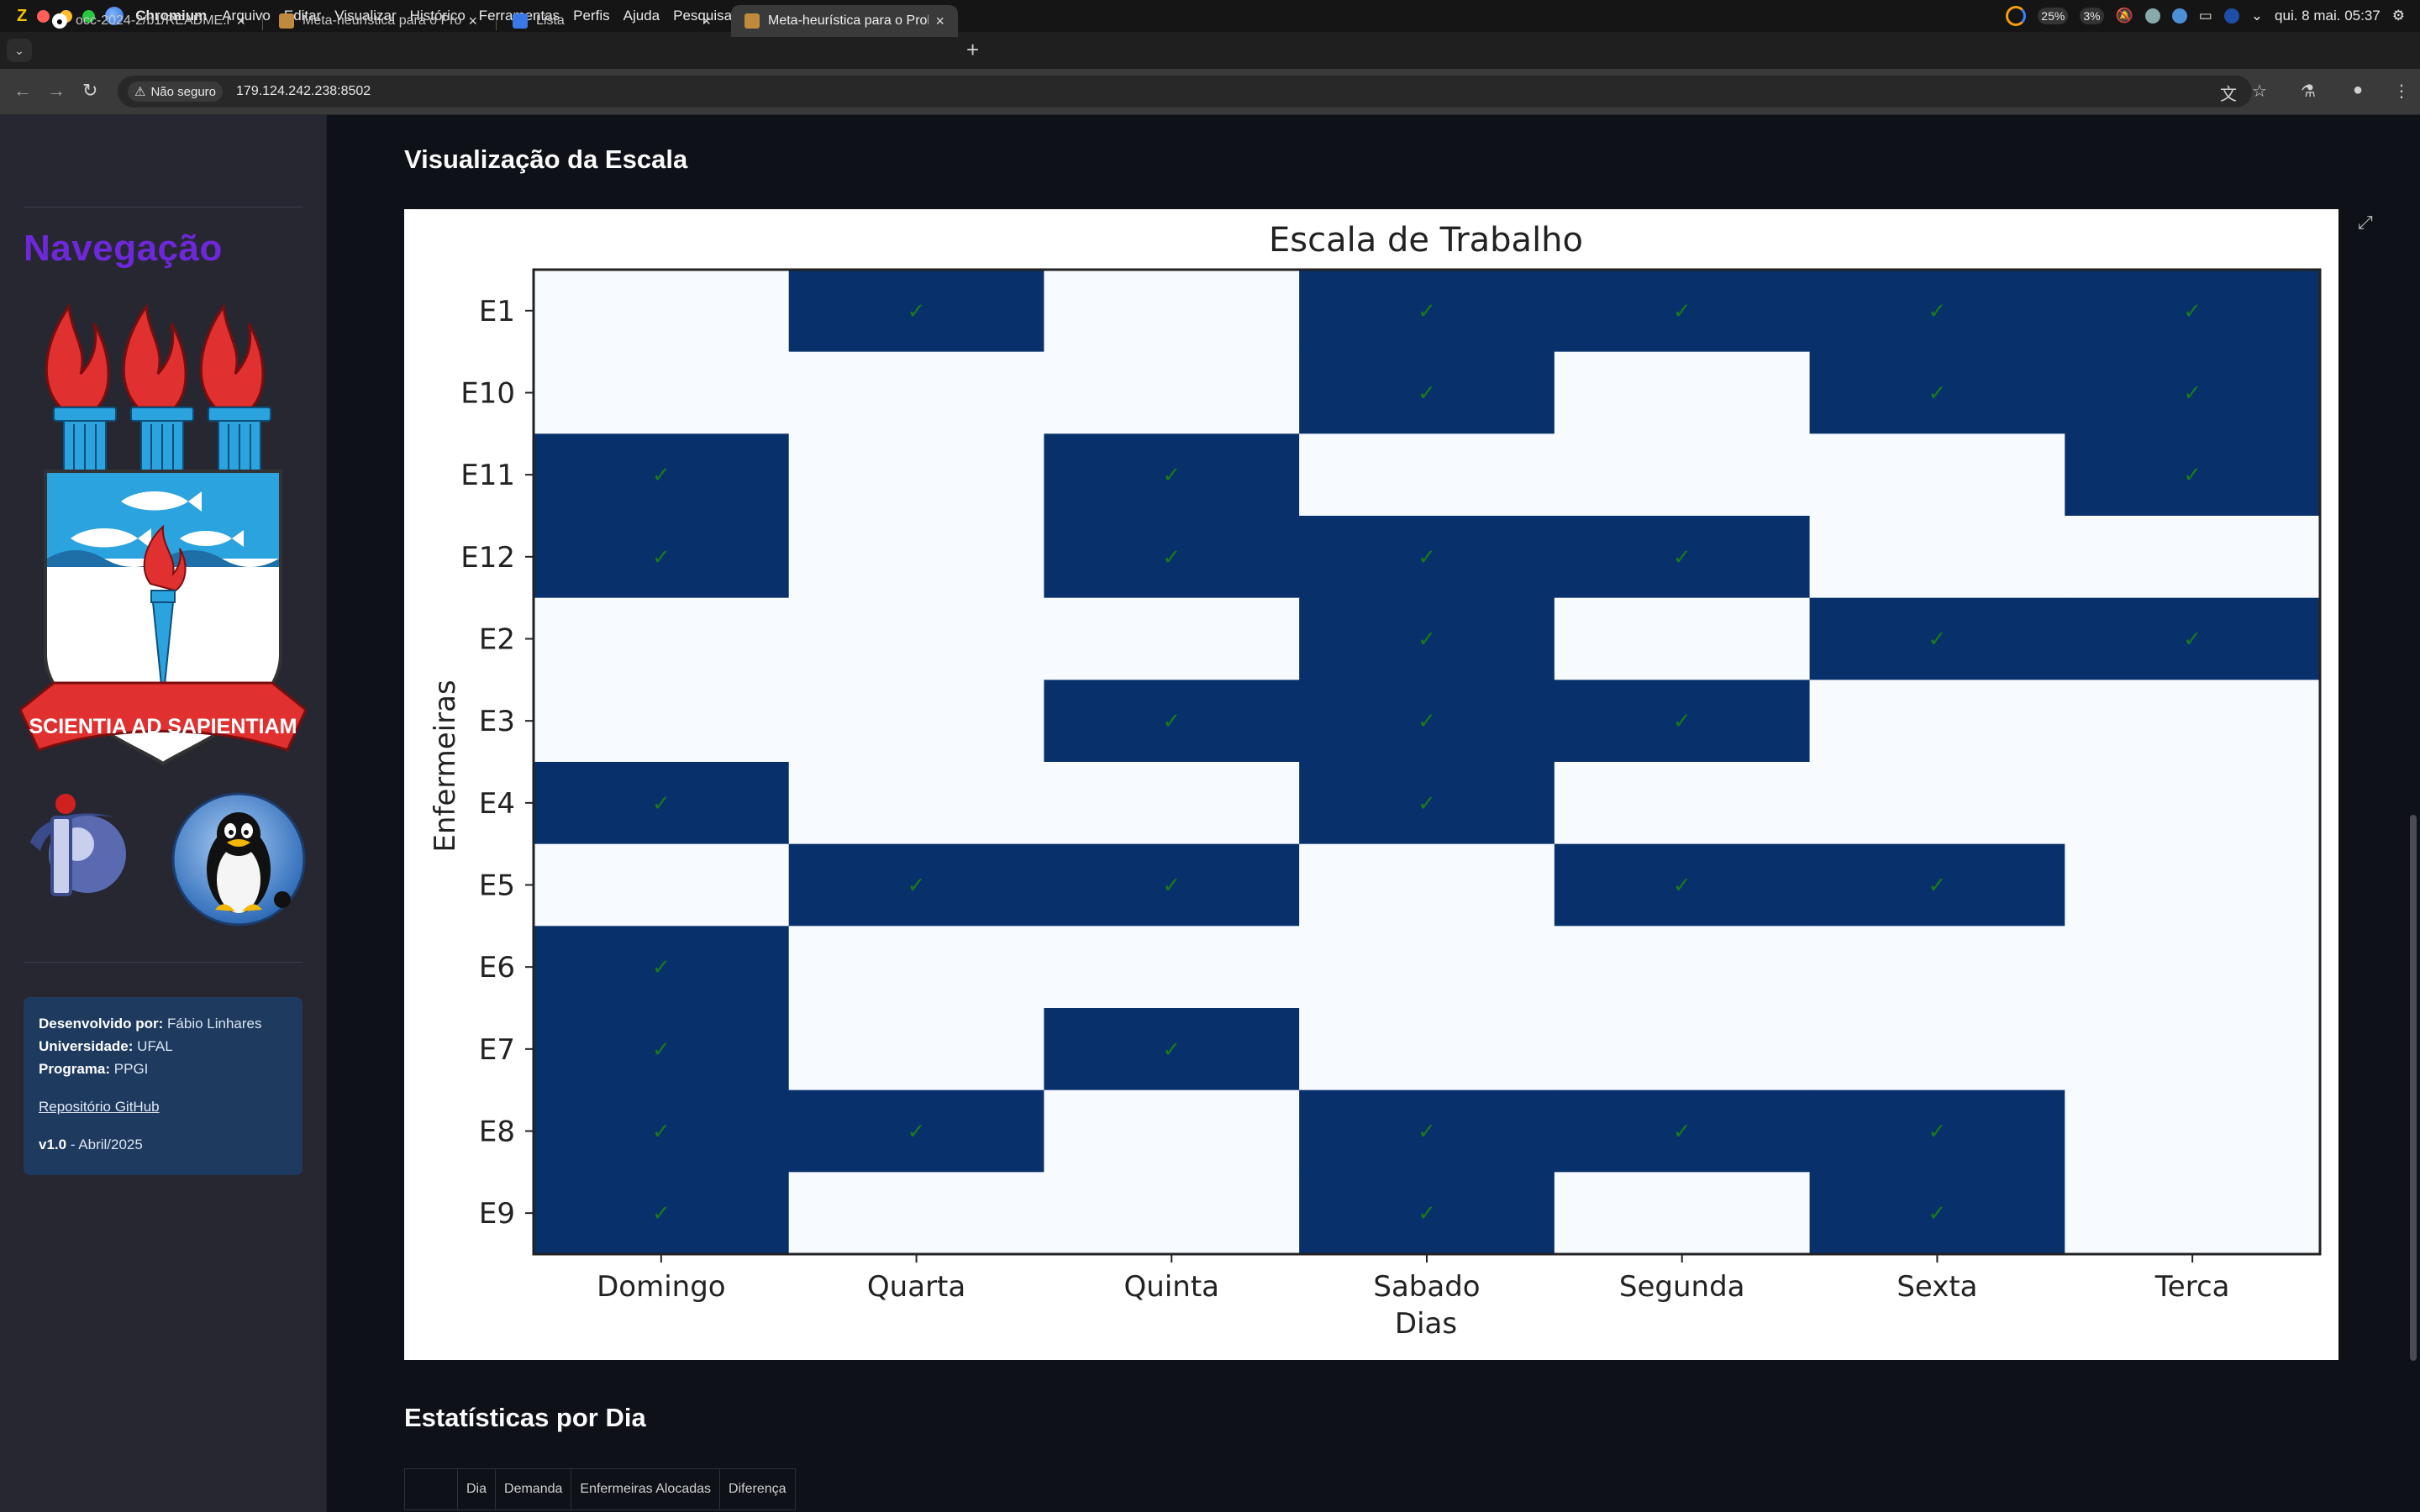  Describe the element at coordinates (172, 16) in the screenshot. I see `app-menu-name: Chromium` at that location.